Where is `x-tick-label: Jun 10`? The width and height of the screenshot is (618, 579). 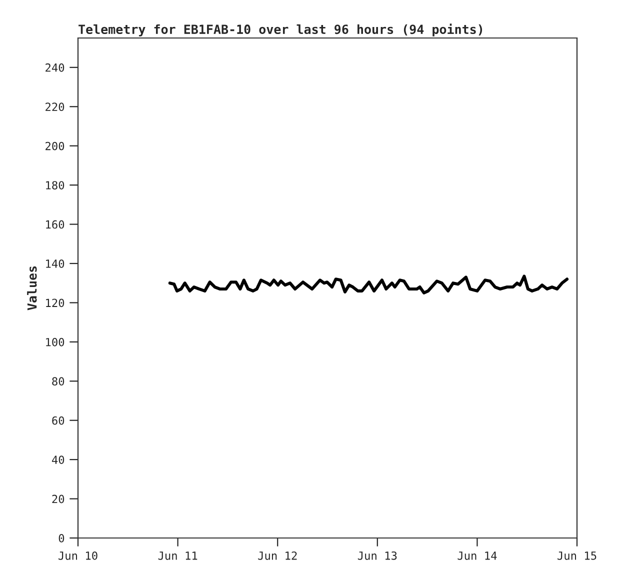 x-tick-label: Jun 10 is located at coordinates (78, 555).